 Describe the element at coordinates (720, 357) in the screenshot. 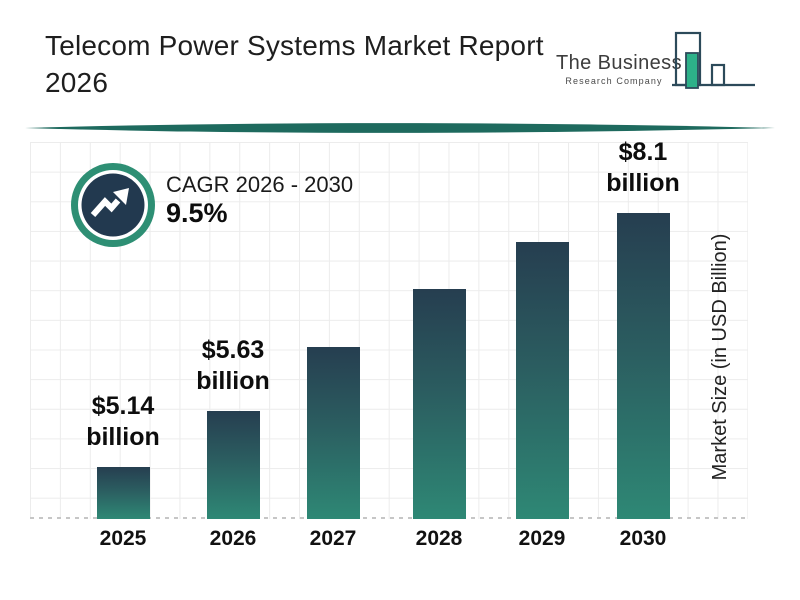

I see `y-axis-label: Market Size (in USD Billion)` at that location.